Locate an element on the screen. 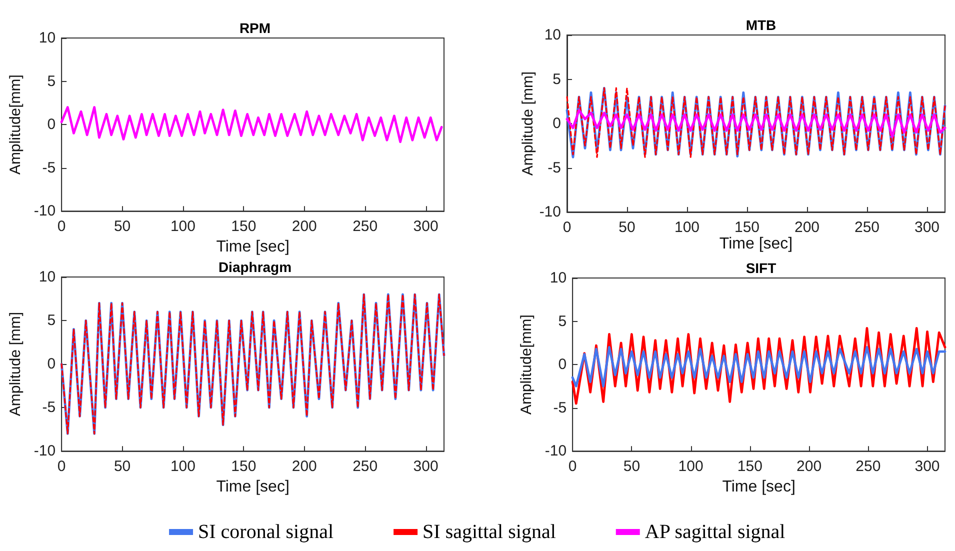 The image size is (955, 551). legend-label: SI sagittal signal is located at coordinates (489, 532).